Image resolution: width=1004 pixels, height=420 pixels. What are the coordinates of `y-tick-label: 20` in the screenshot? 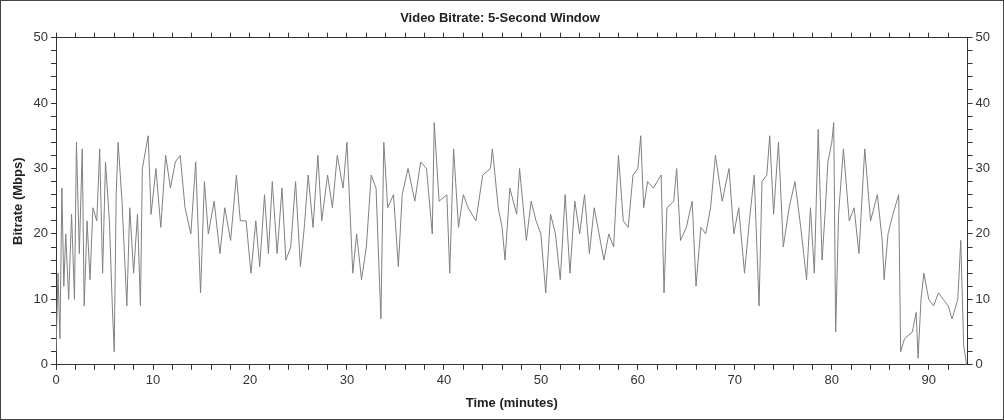 It's located at (41, 233).